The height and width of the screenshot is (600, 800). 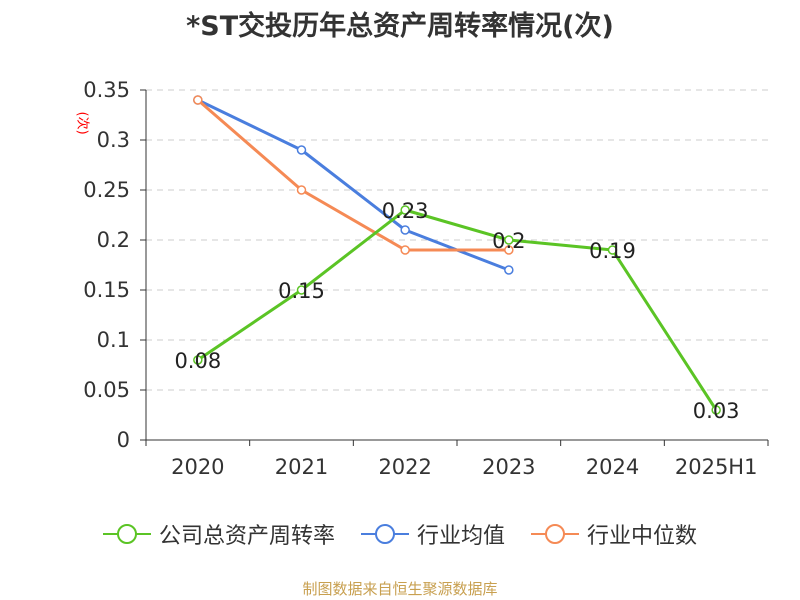 I want to click on data-source: 制图数据来自恒生聚源数据库, so click(x=400, y=589).